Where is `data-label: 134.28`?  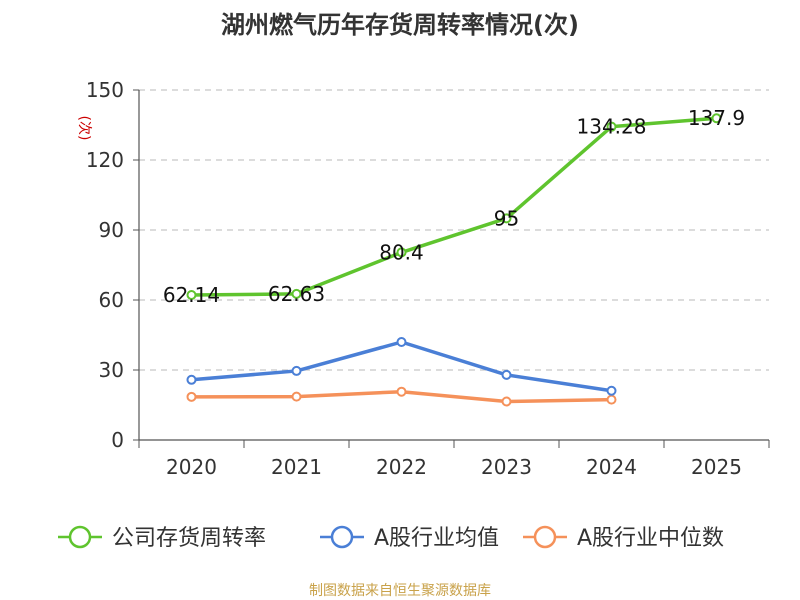 data-label: 134.28 is located at coordinates (612, 127).